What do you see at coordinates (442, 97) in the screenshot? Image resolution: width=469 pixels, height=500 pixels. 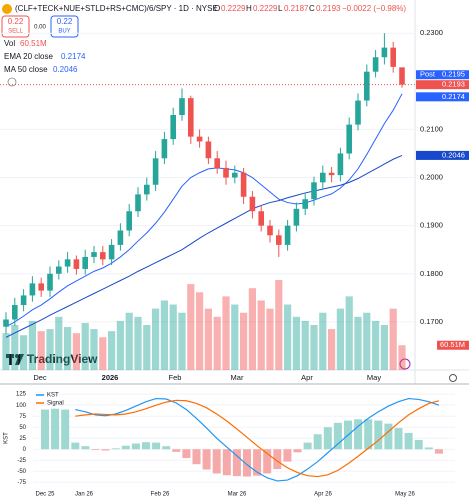 I see `ema-price-badge` at bounding box center [442, 97].